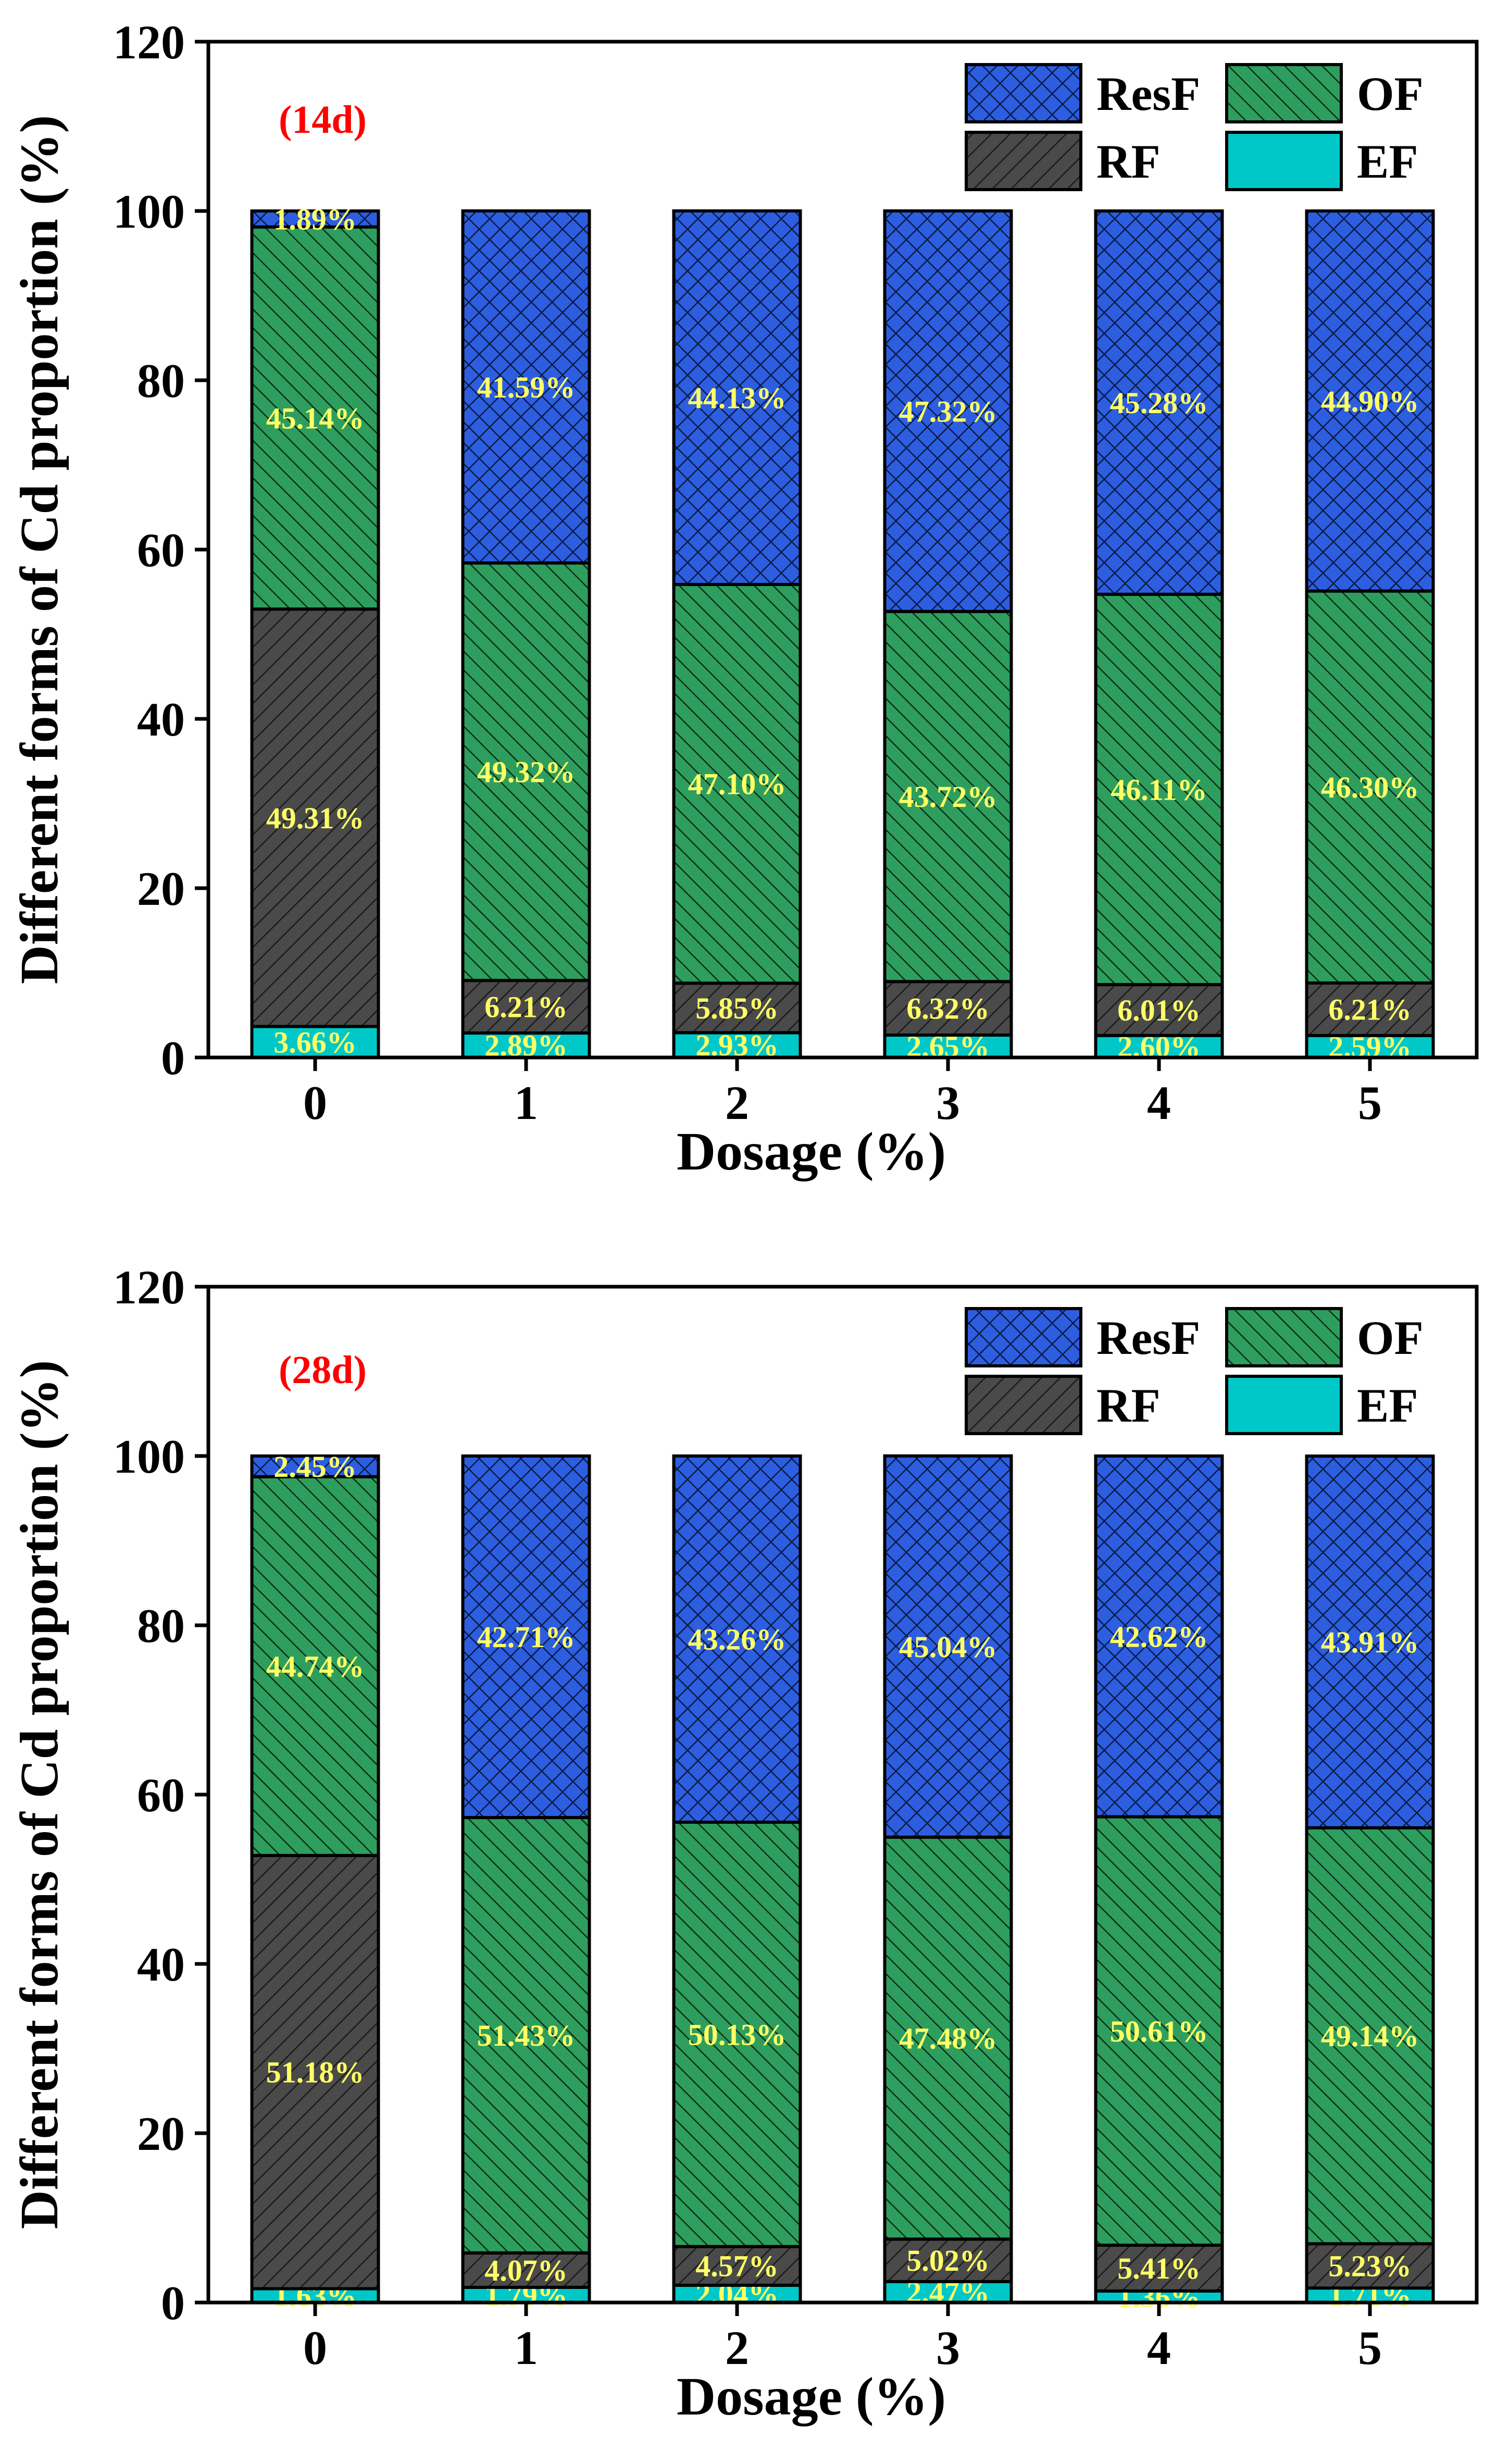 Image resolution: width=1509 pixels, height=2464 pixels. I want to click on data-label-of-1: 49.32%, so click(526, 772).